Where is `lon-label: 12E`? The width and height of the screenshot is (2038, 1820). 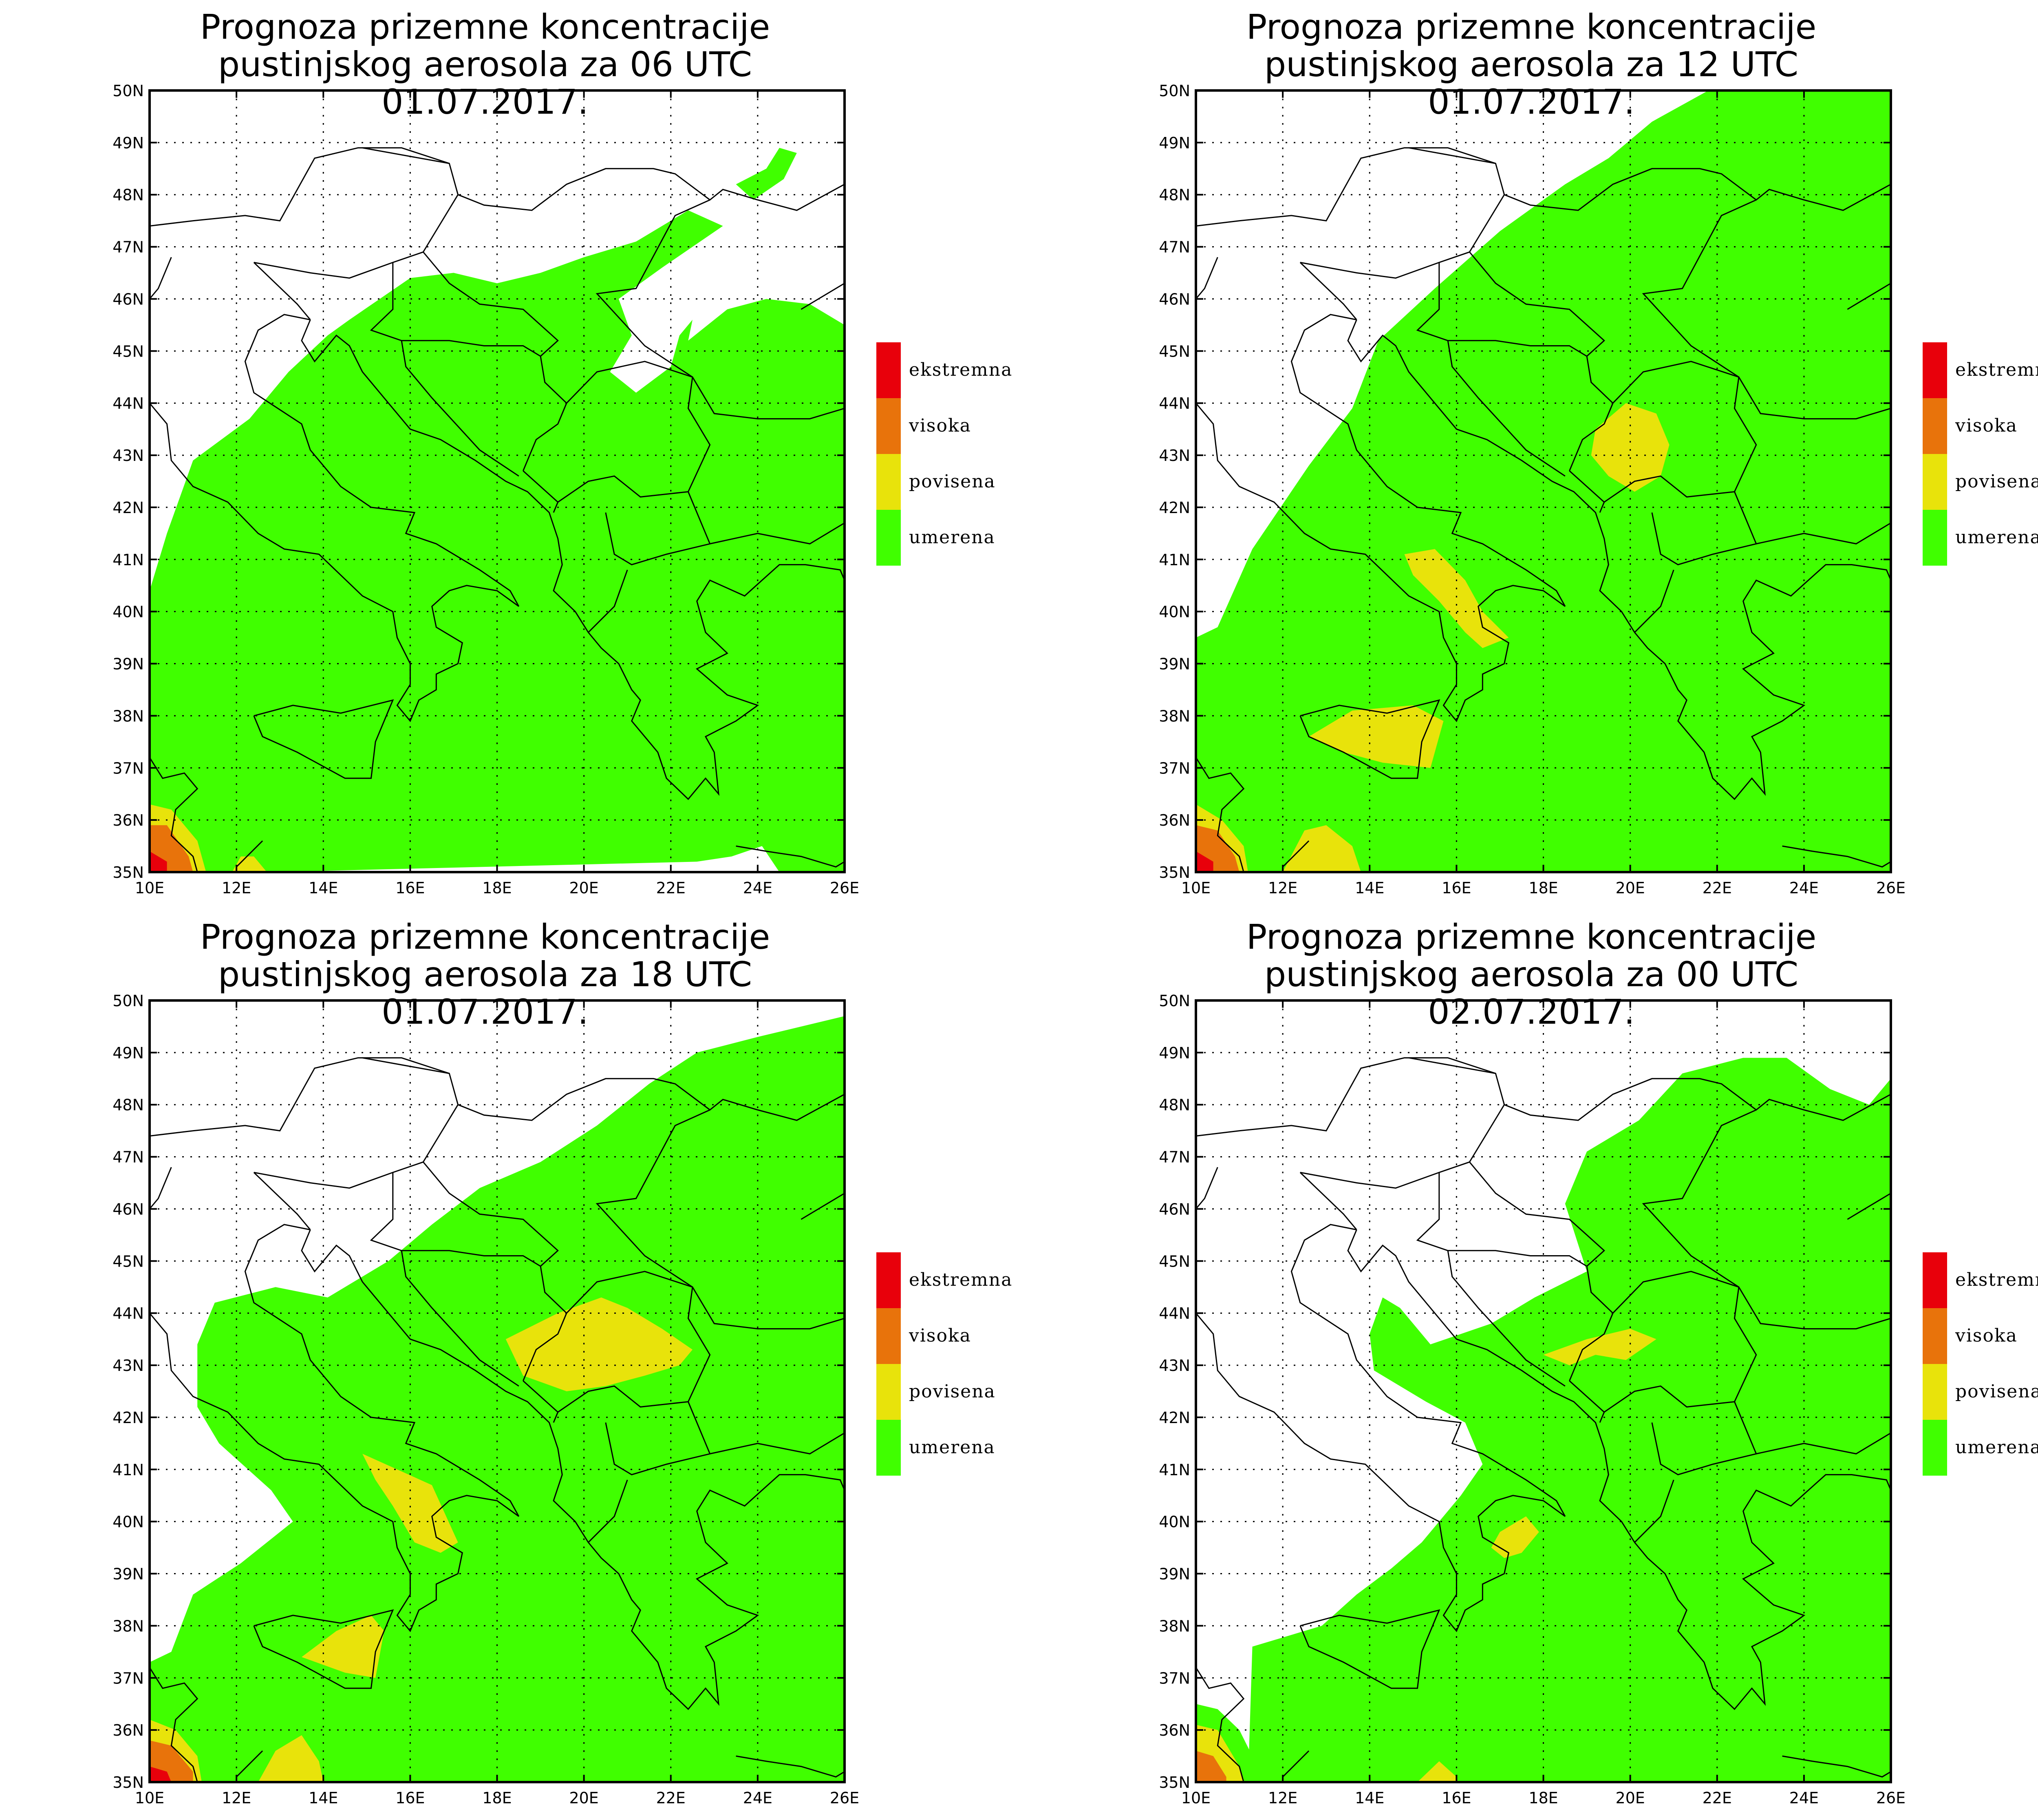
lon-label: 12E is located at coordinates (1282, 1798).